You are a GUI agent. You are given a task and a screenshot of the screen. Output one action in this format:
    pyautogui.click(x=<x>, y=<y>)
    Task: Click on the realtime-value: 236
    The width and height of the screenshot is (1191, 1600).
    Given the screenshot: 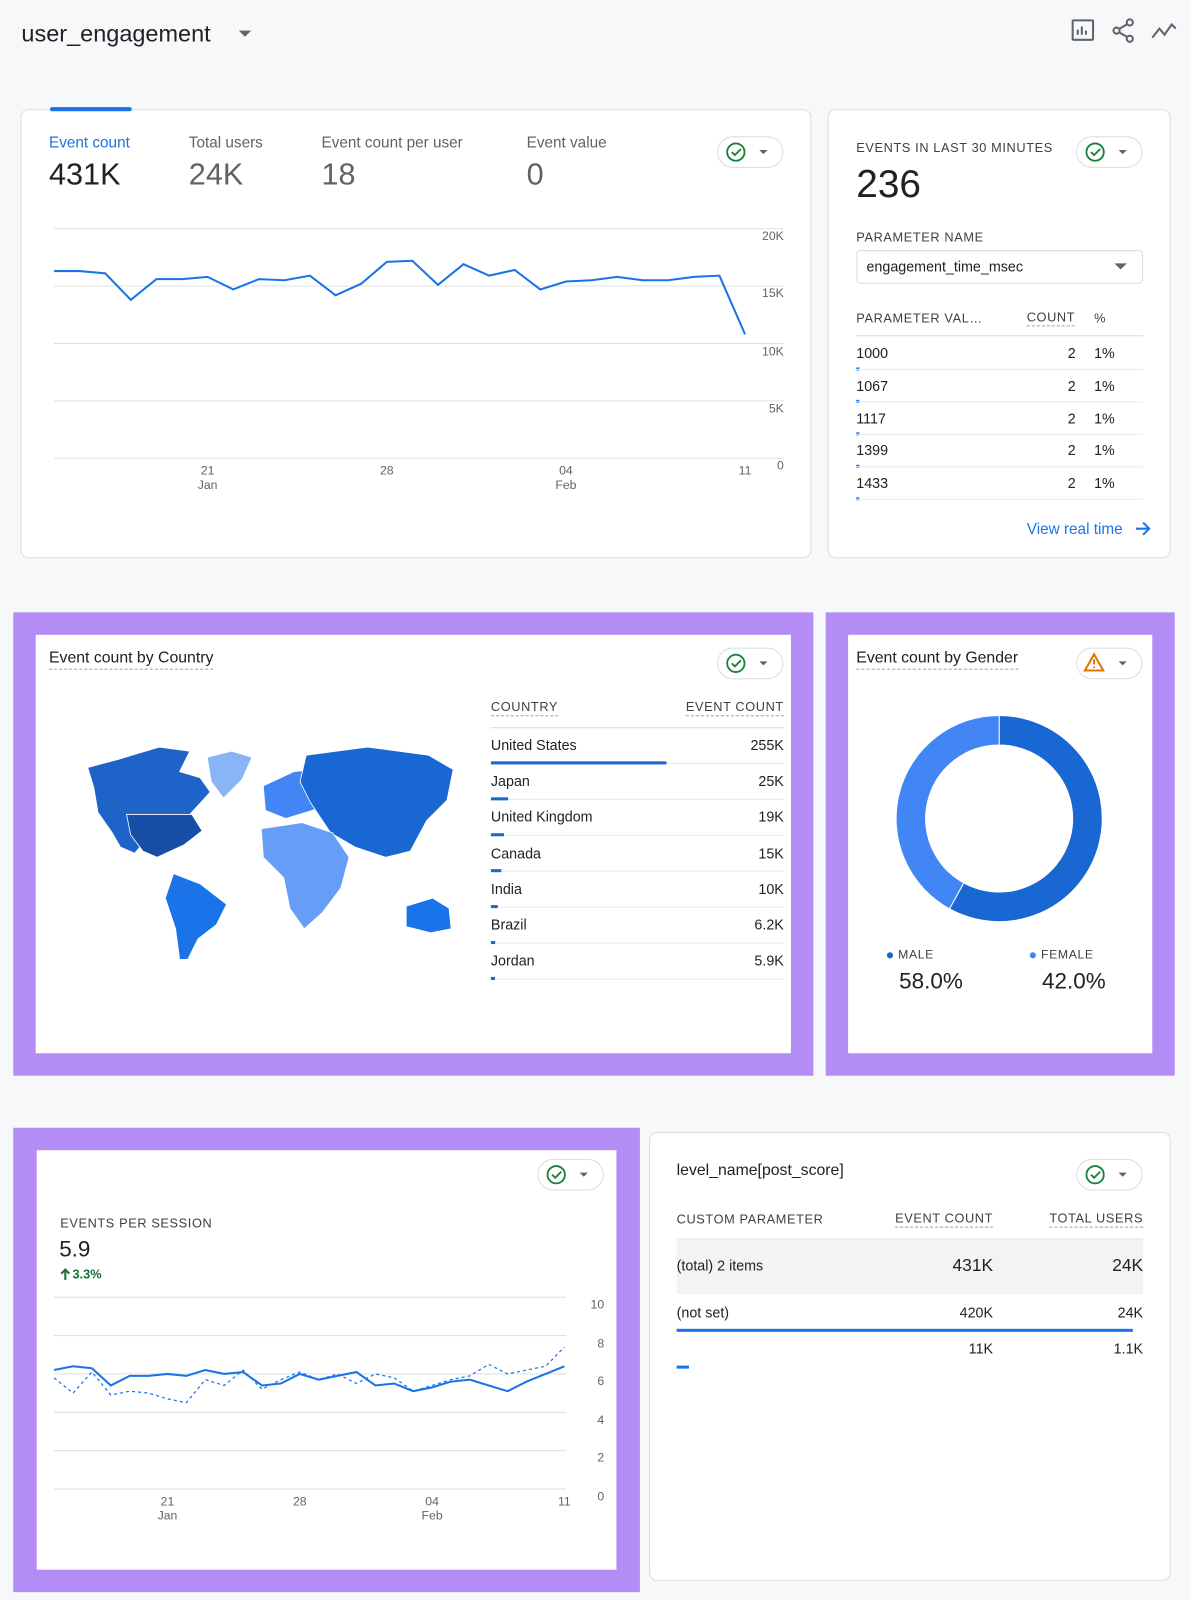 What is the action you would take?
    pyautogui.click(x=888, y=185)
    